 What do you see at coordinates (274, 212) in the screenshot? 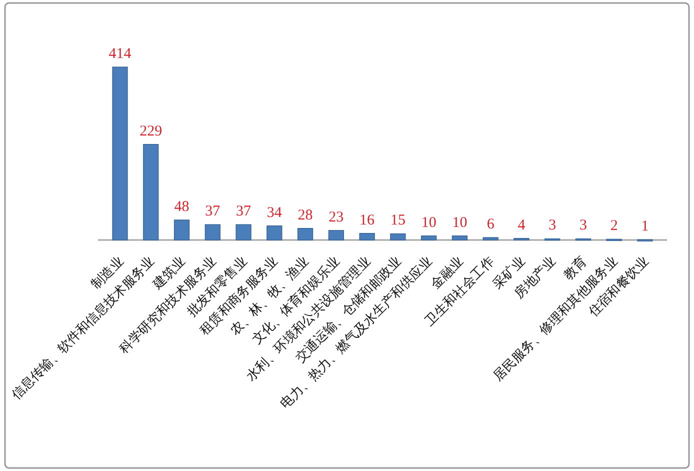
I see `data-label: 34` at bounding box center [274, 212].